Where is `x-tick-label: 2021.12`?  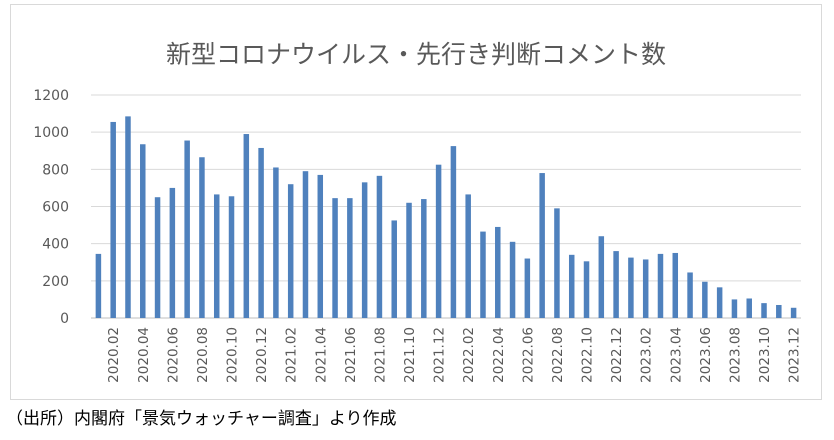
x-tick-label: 2021.12 is located at coordinates (440, 355).